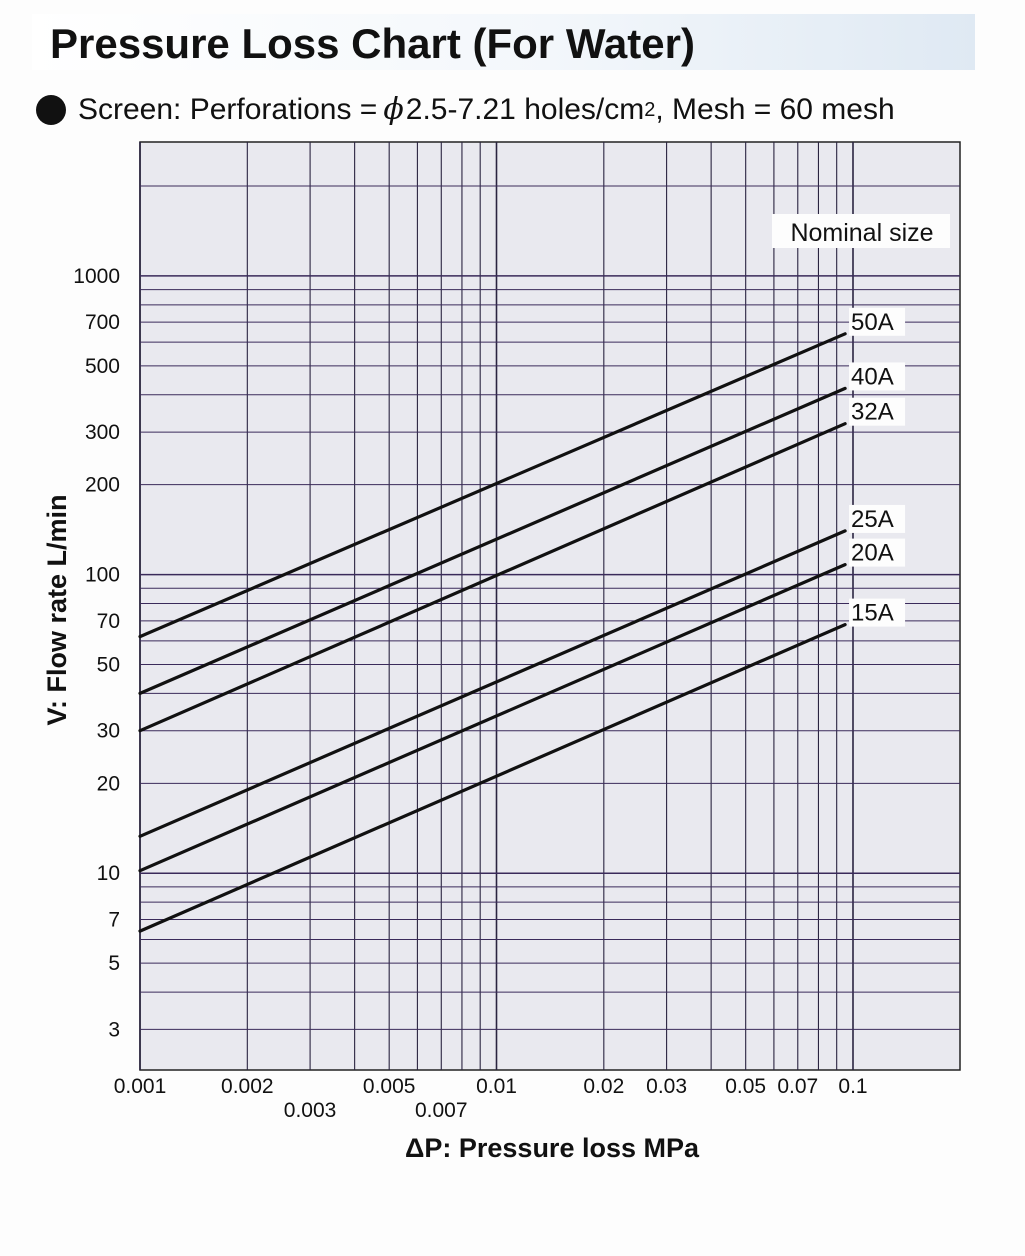 The width and height of the screenshot is (1025, 1256). I want to click on y-tick-label: 100, so click(102, 575).